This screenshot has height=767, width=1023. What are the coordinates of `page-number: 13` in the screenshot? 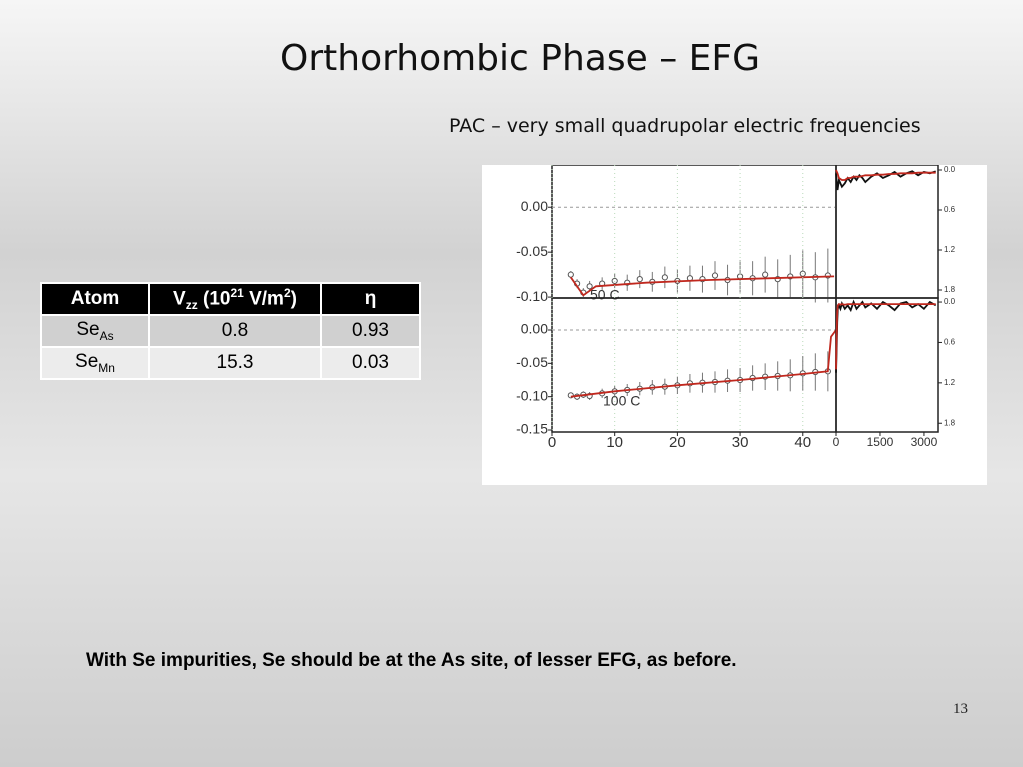 It's located at (960, 709).